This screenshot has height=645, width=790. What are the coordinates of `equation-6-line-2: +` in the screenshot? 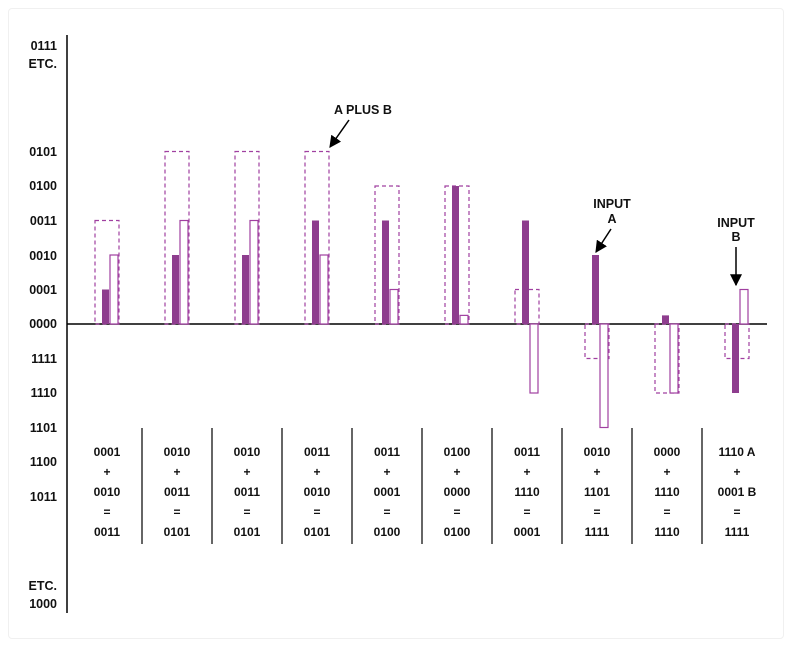 It's located at (456, 472).